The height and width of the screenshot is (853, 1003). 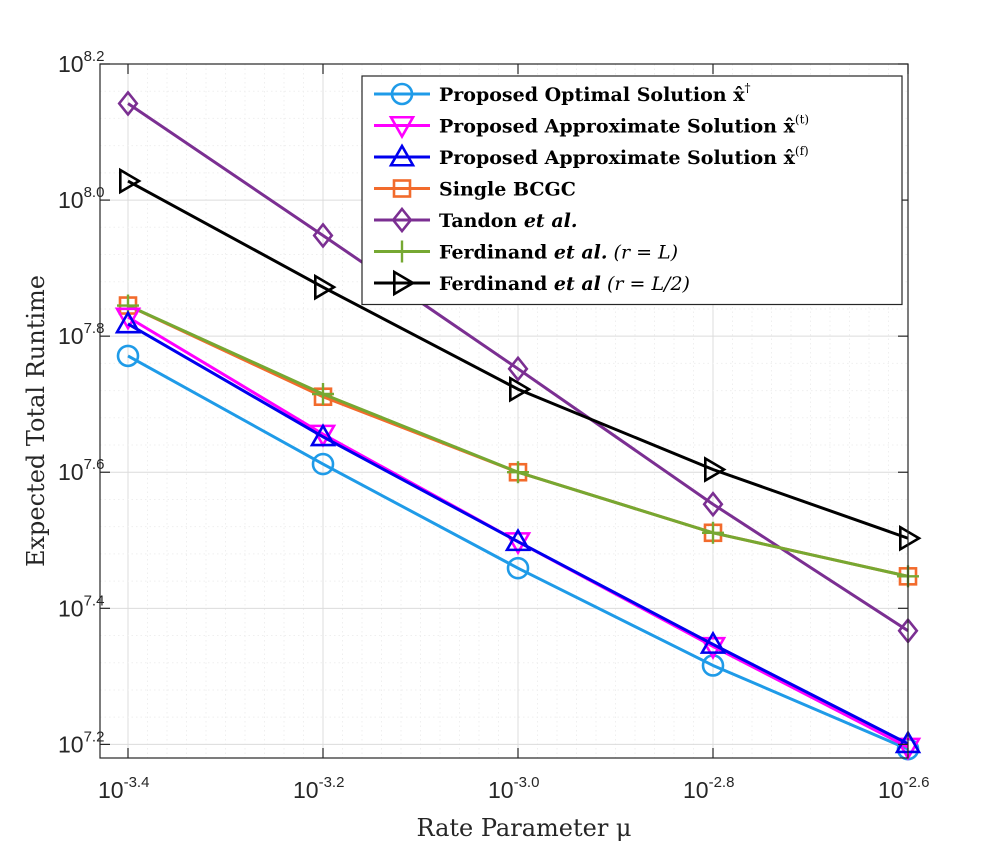 I want to click on x-tick-exp: -2.6, so click(x=917, y=782).